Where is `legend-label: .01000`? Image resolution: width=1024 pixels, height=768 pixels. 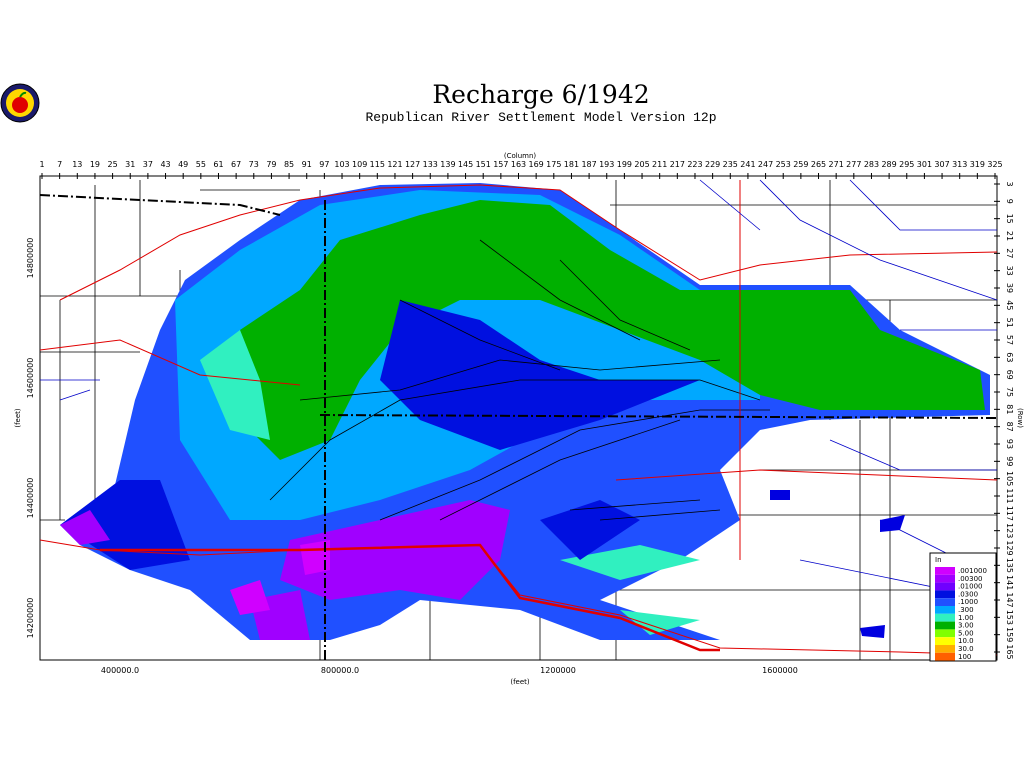
legend-label: .01000 is located at coordinates (970, 587).